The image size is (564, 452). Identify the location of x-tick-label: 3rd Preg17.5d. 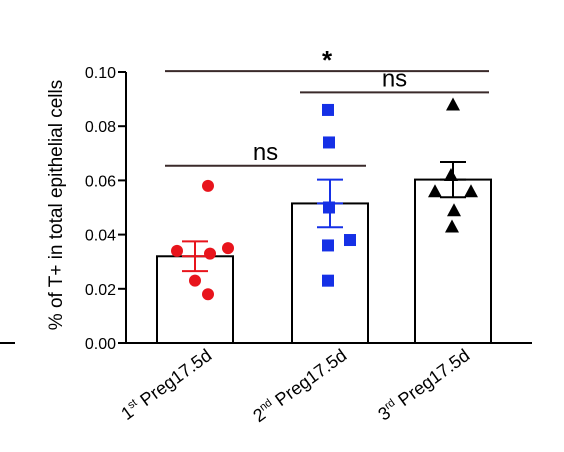
(423, 385).